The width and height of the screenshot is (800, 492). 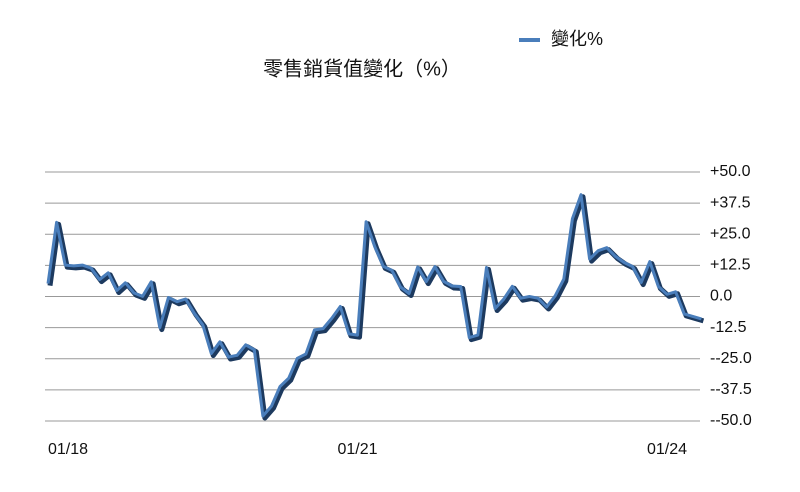 I want to click on y-tick-label: -12.5, so click(x=728, y=327).